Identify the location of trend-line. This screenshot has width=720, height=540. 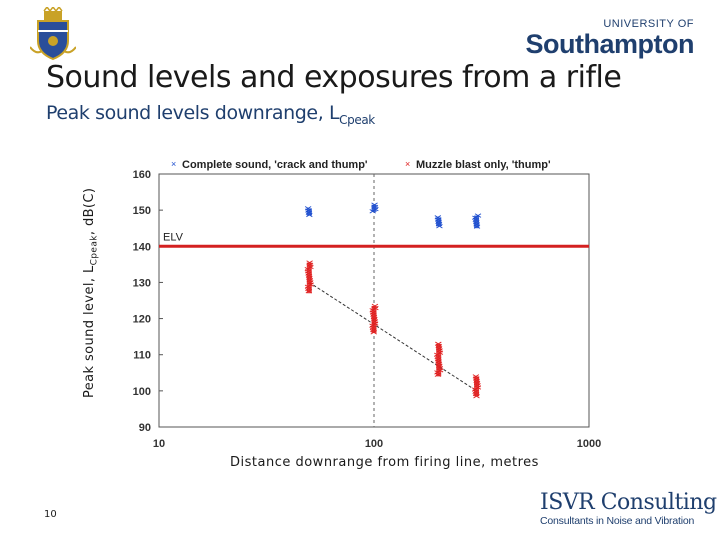
(393, 337).